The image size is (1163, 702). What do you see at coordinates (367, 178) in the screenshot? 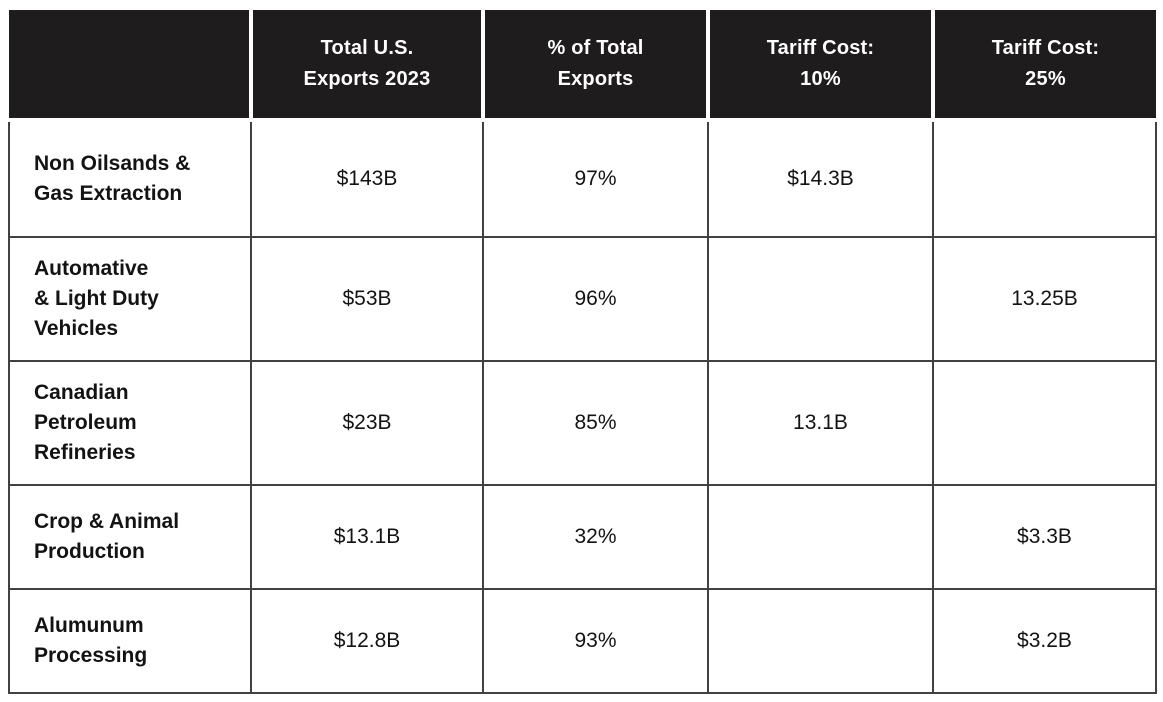
I see `cell-total-exports: $143B` at bounding box center [367, 178].